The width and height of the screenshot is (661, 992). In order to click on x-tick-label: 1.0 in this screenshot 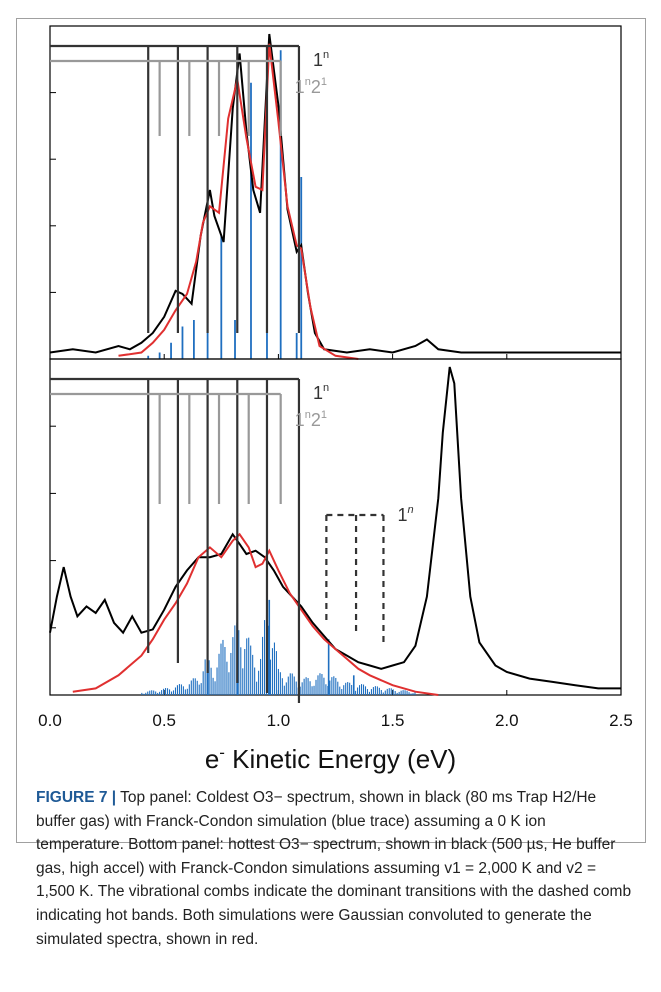, I will do `click(279, 720)`.